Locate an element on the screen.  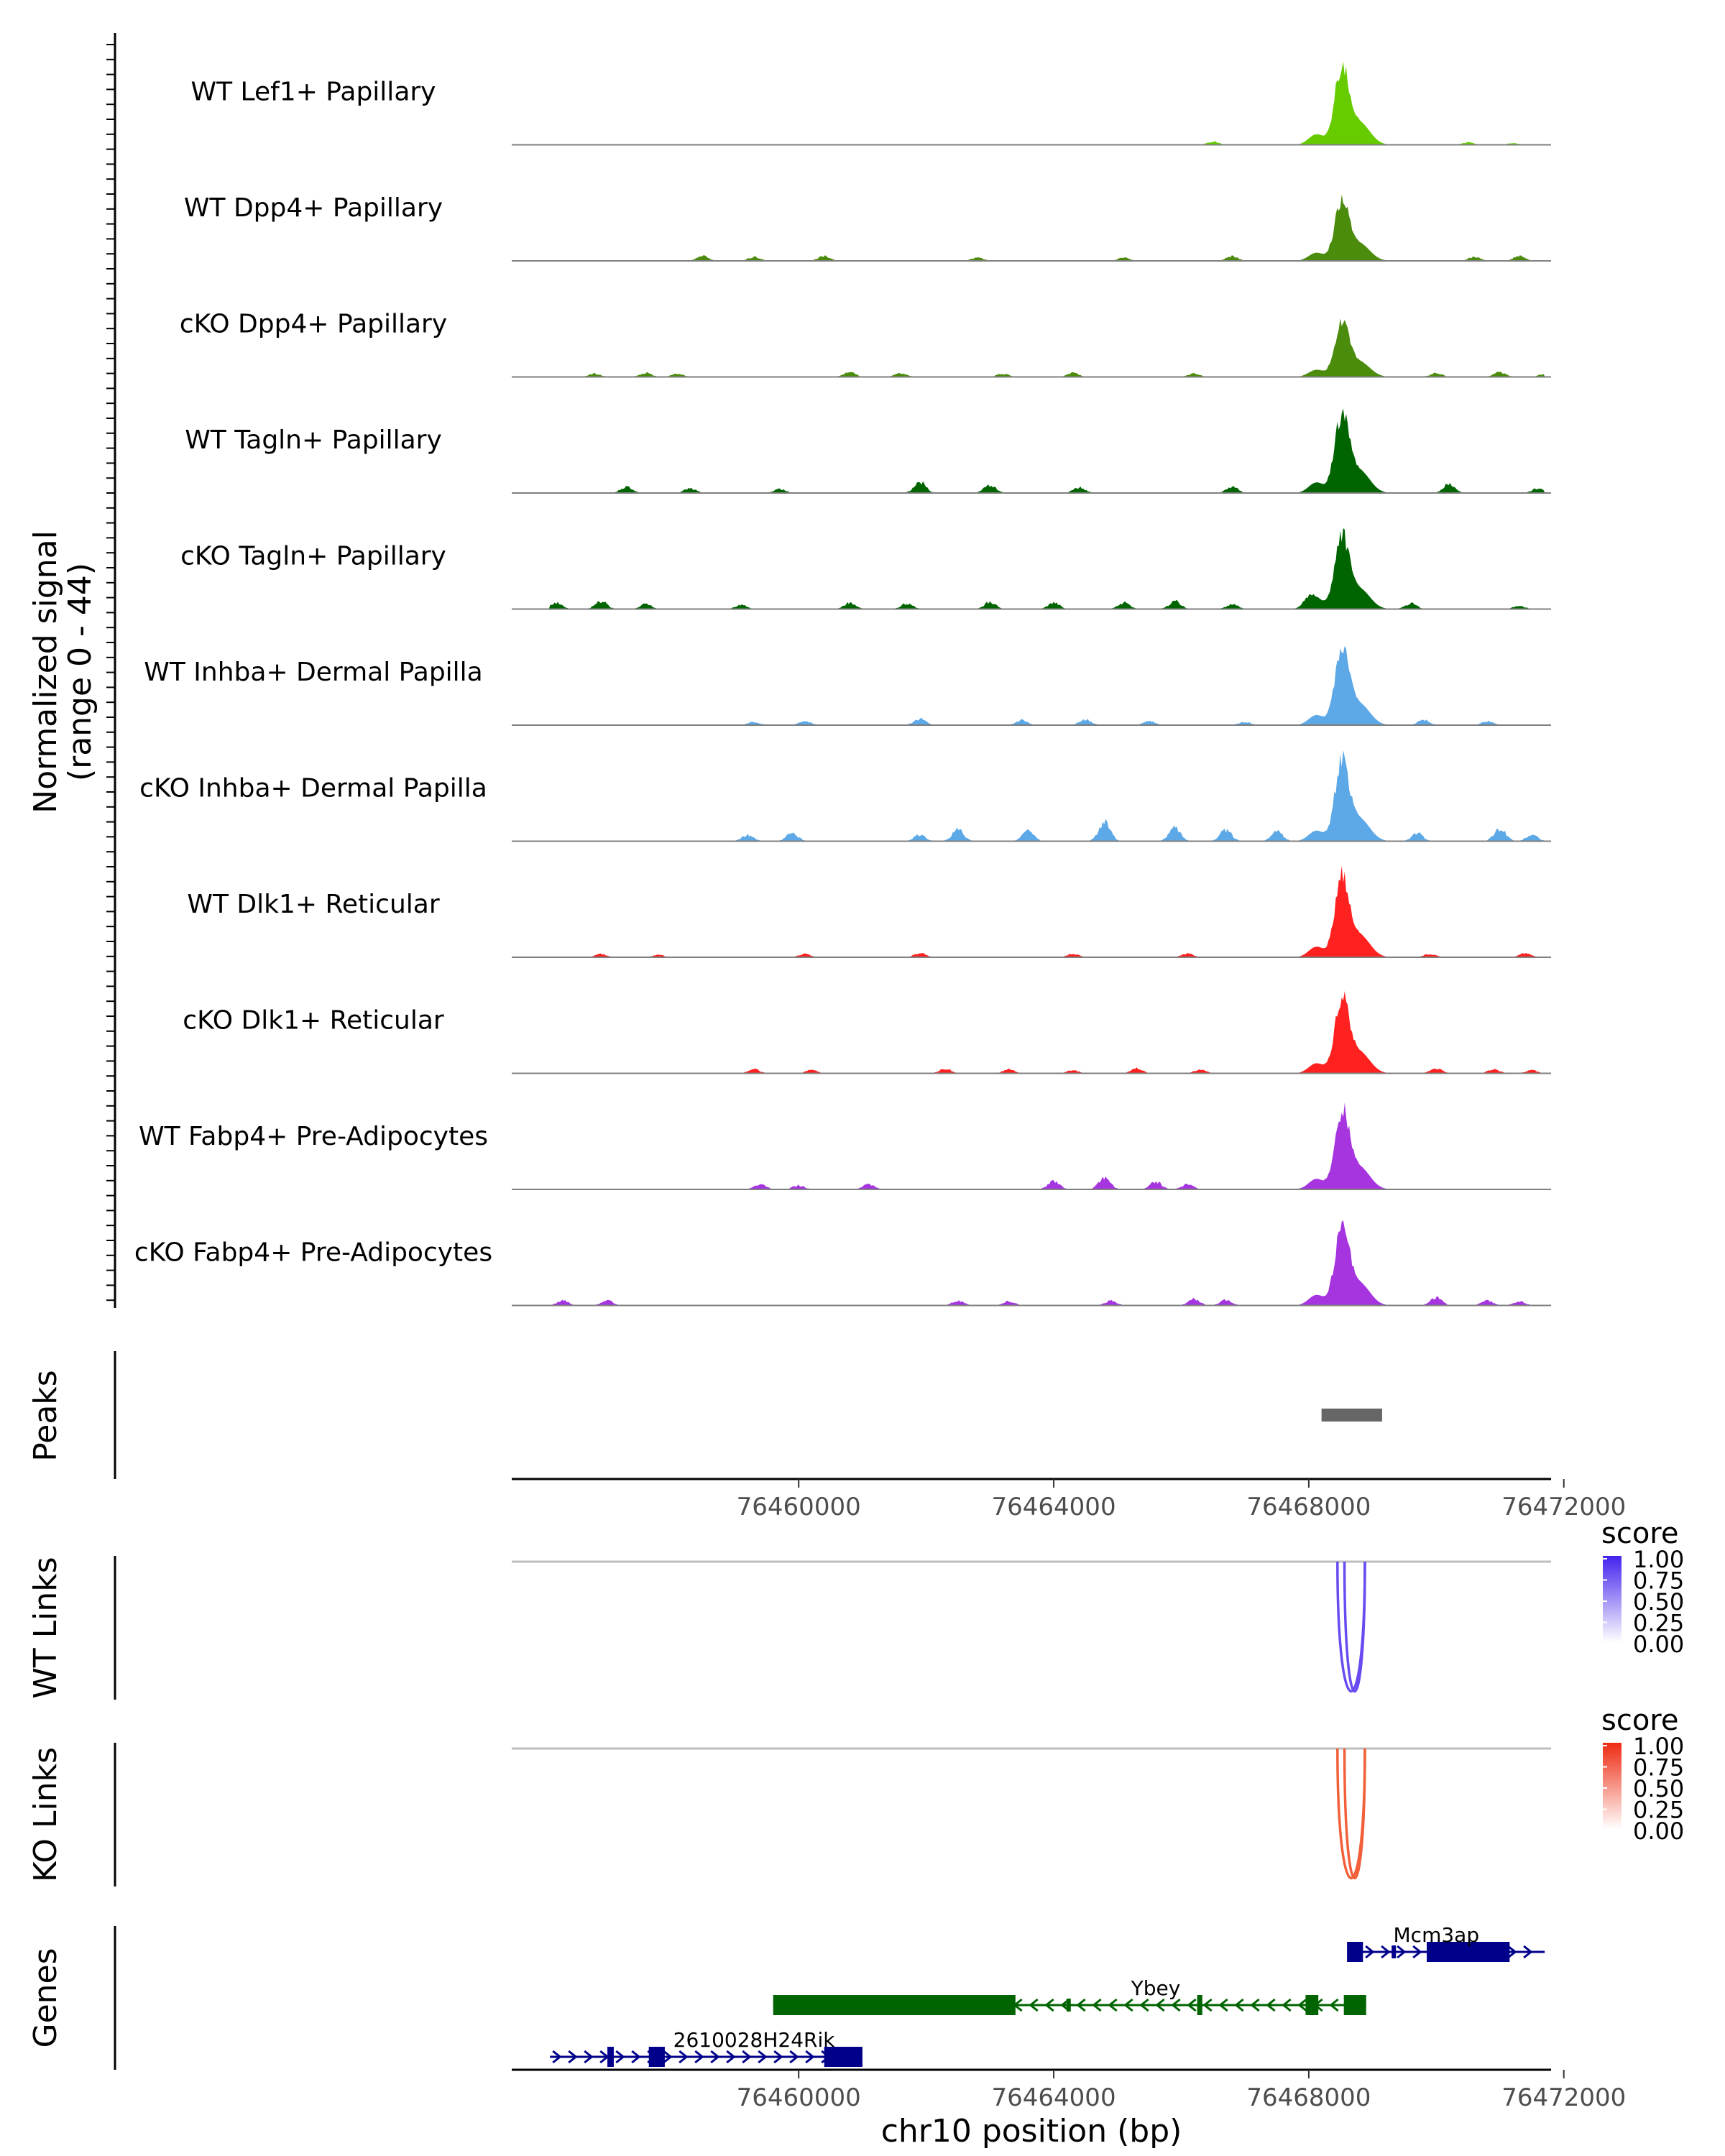
coverage-track: cKO Dpp4+ Papillary is located at coordinates (865, 344).